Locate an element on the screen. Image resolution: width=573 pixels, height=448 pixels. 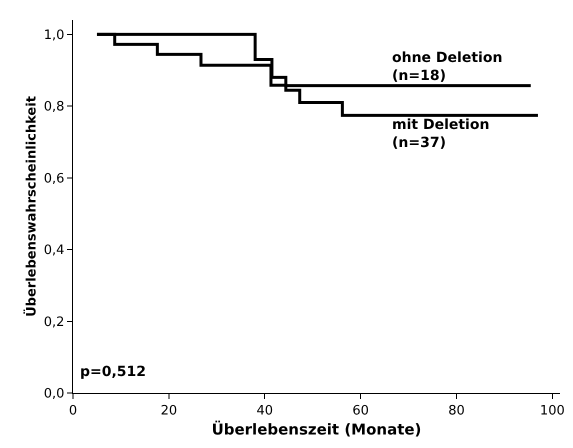
series-label: mit Deletion (n=37) is located at coordinates (441, 134).